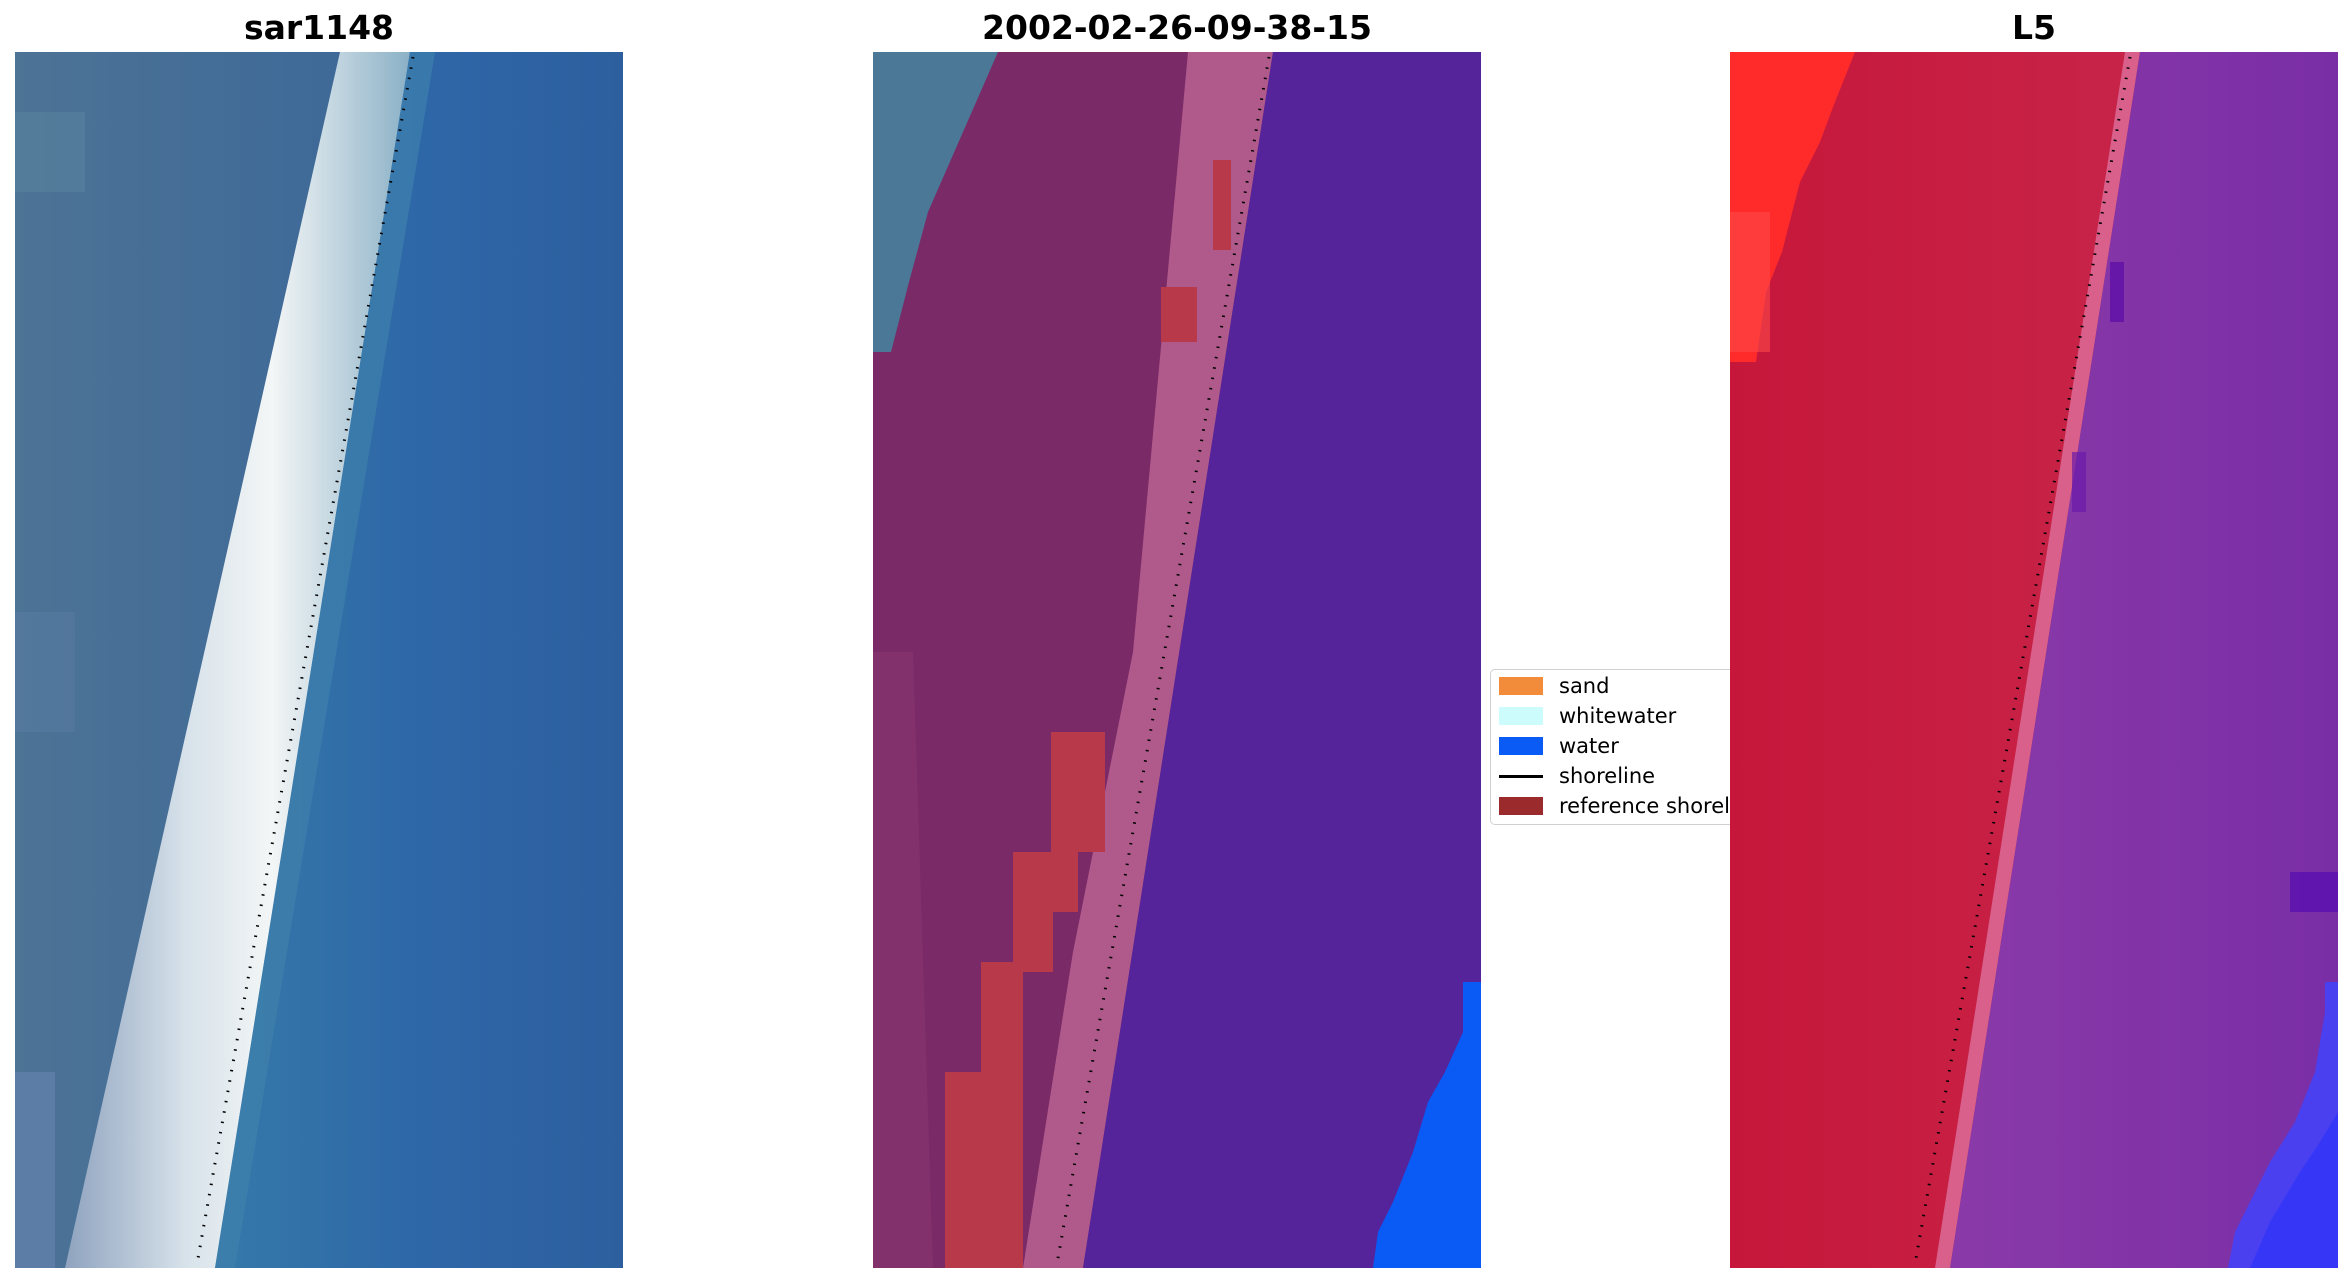 Image resolution: width=2352 pixels, height=1283 pixels. What do you see at coordinates (1589, 746) in the screenshot?
I see `legend-label-water: water` at bounding box center [1589, 746].